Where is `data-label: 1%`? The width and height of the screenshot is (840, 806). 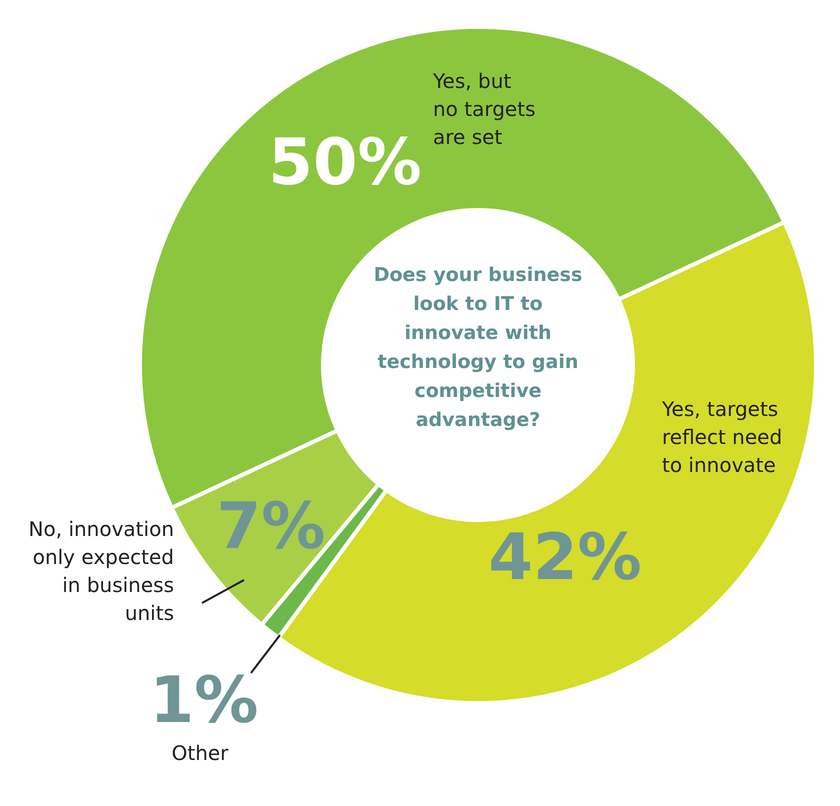
data-label: 1% is located at coordinates (204, 701).